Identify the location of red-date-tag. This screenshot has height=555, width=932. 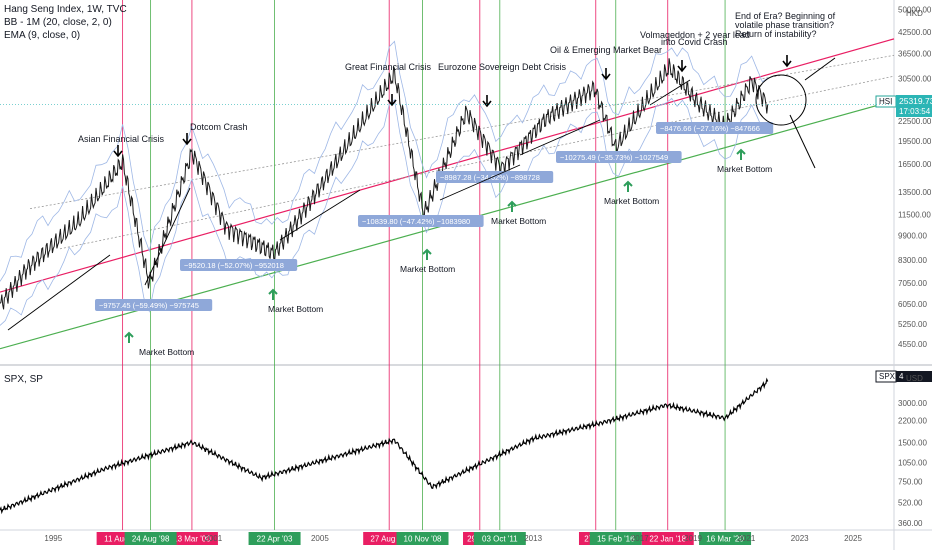
(667, 538).